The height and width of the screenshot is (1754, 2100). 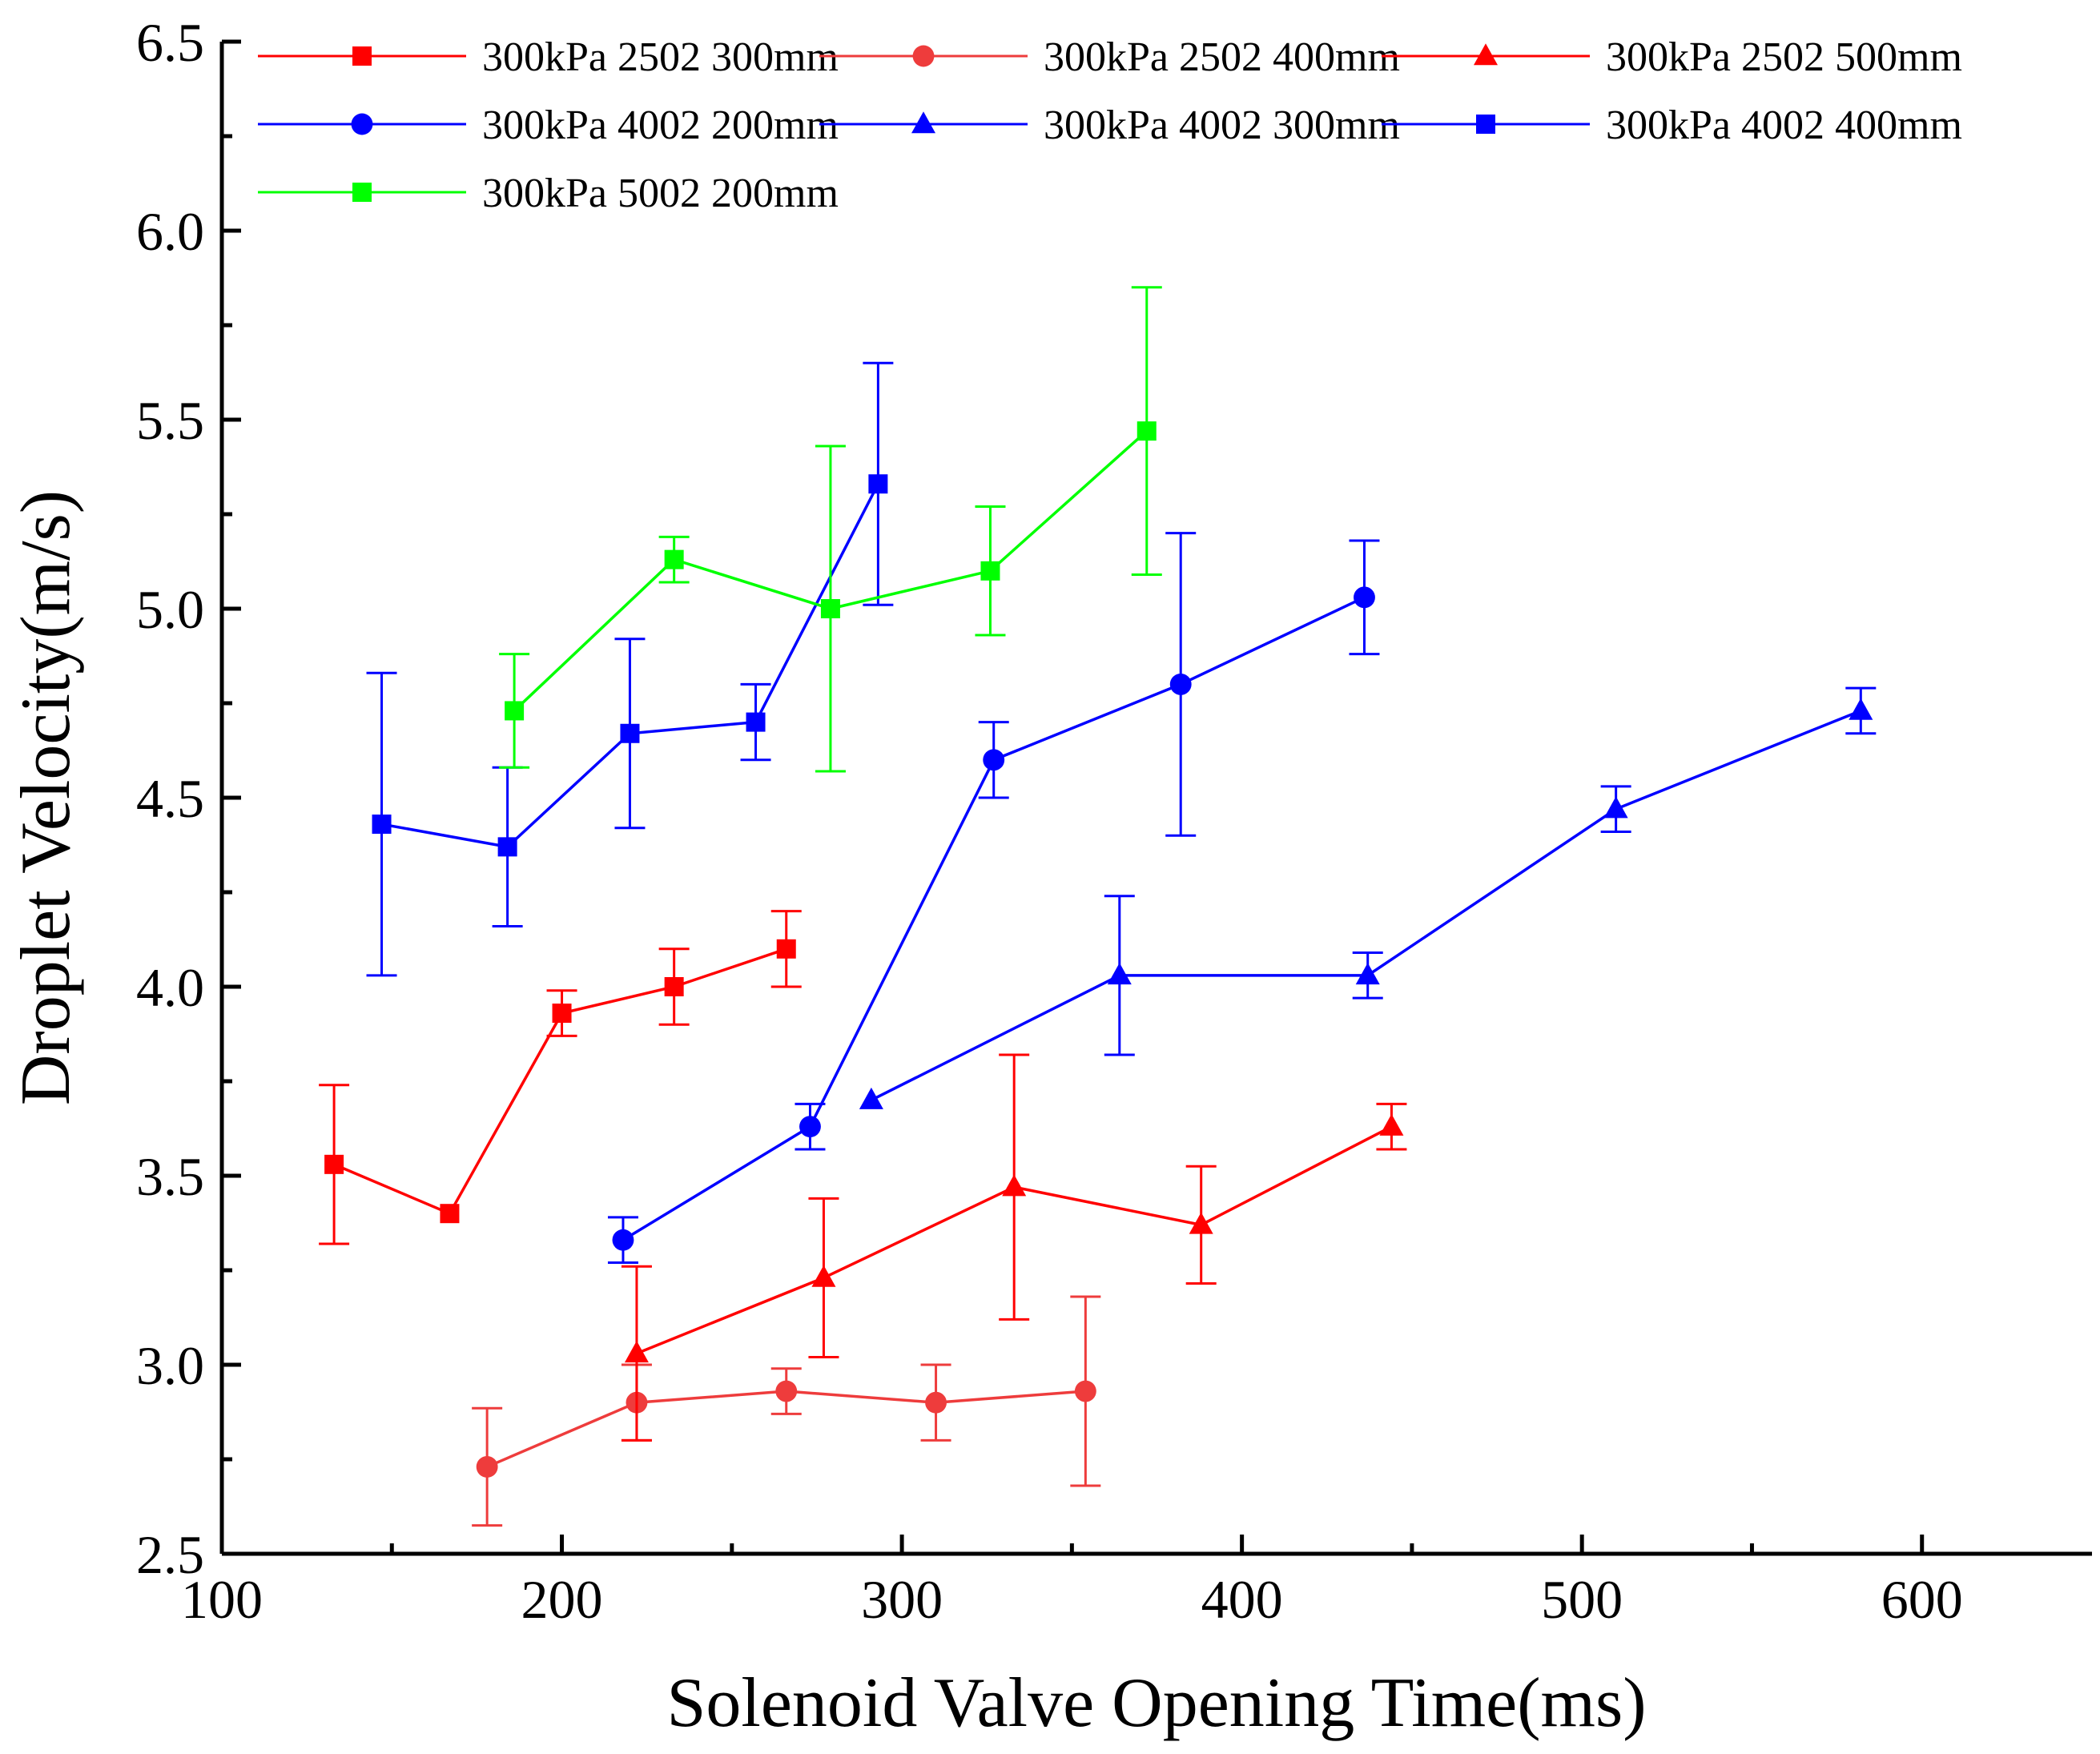 I want to click on x-tick-label: 500, so click(x=1582, y=1599).